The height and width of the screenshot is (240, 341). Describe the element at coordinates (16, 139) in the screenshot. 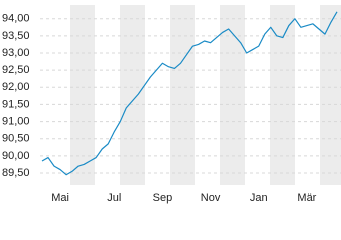

I see `y-tick-label: 90,50` at that location.